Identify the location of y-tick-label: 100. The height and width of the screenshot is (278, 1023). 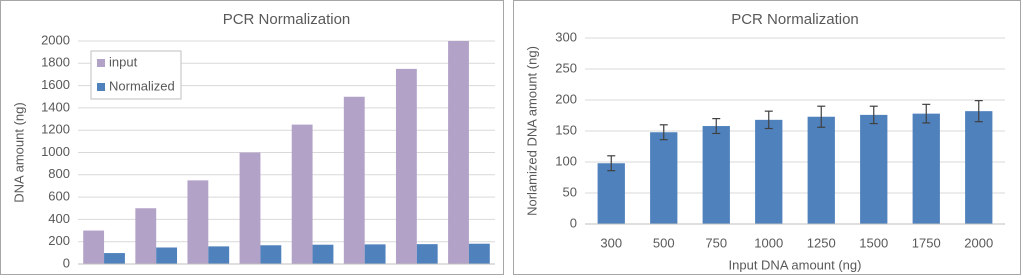
(566, 160).